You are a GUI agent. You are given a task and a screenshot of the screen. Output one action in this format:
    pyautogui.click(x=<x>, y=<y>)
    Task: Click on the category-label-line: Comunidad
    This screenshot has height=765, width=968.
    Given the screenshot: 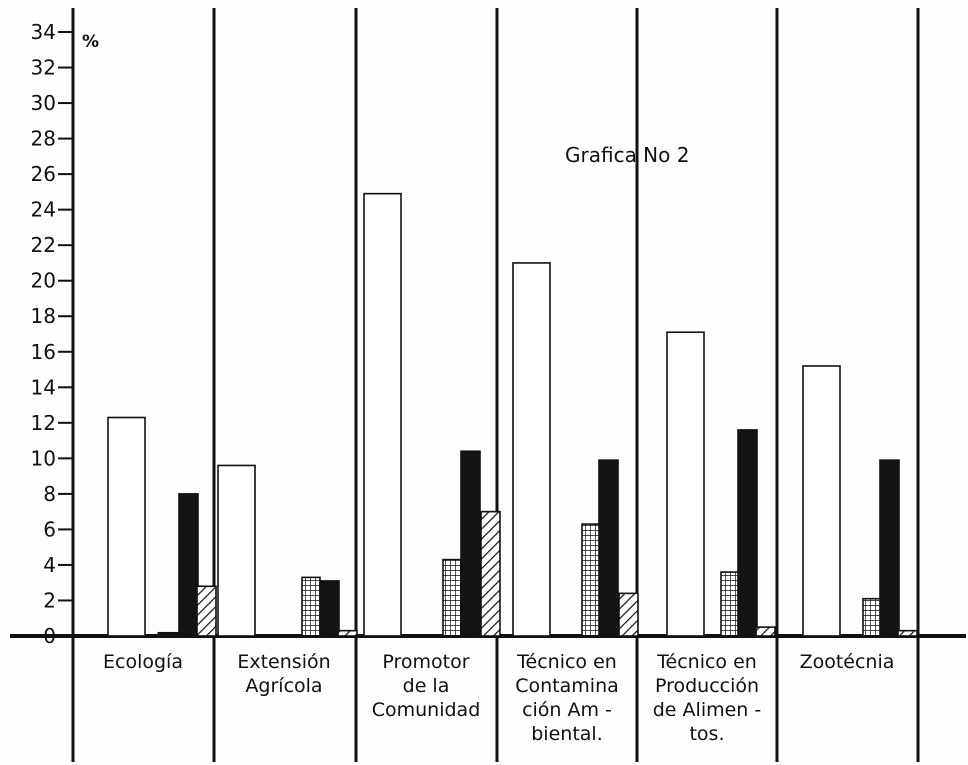 What is the action you would take?
    pyautogui.click(x=426, y=710)
    